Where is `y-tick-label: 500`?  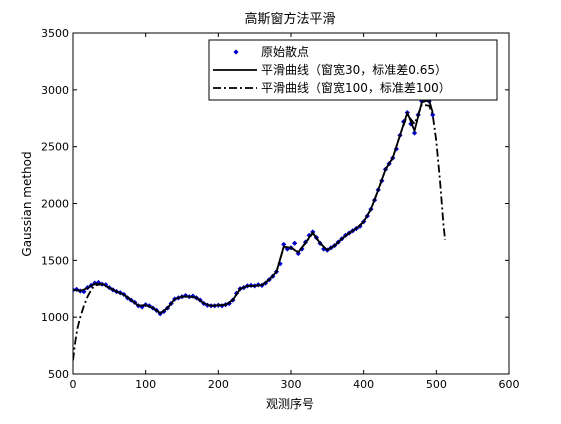 y-tick-label: 500 is located at coordinates (58, 374).